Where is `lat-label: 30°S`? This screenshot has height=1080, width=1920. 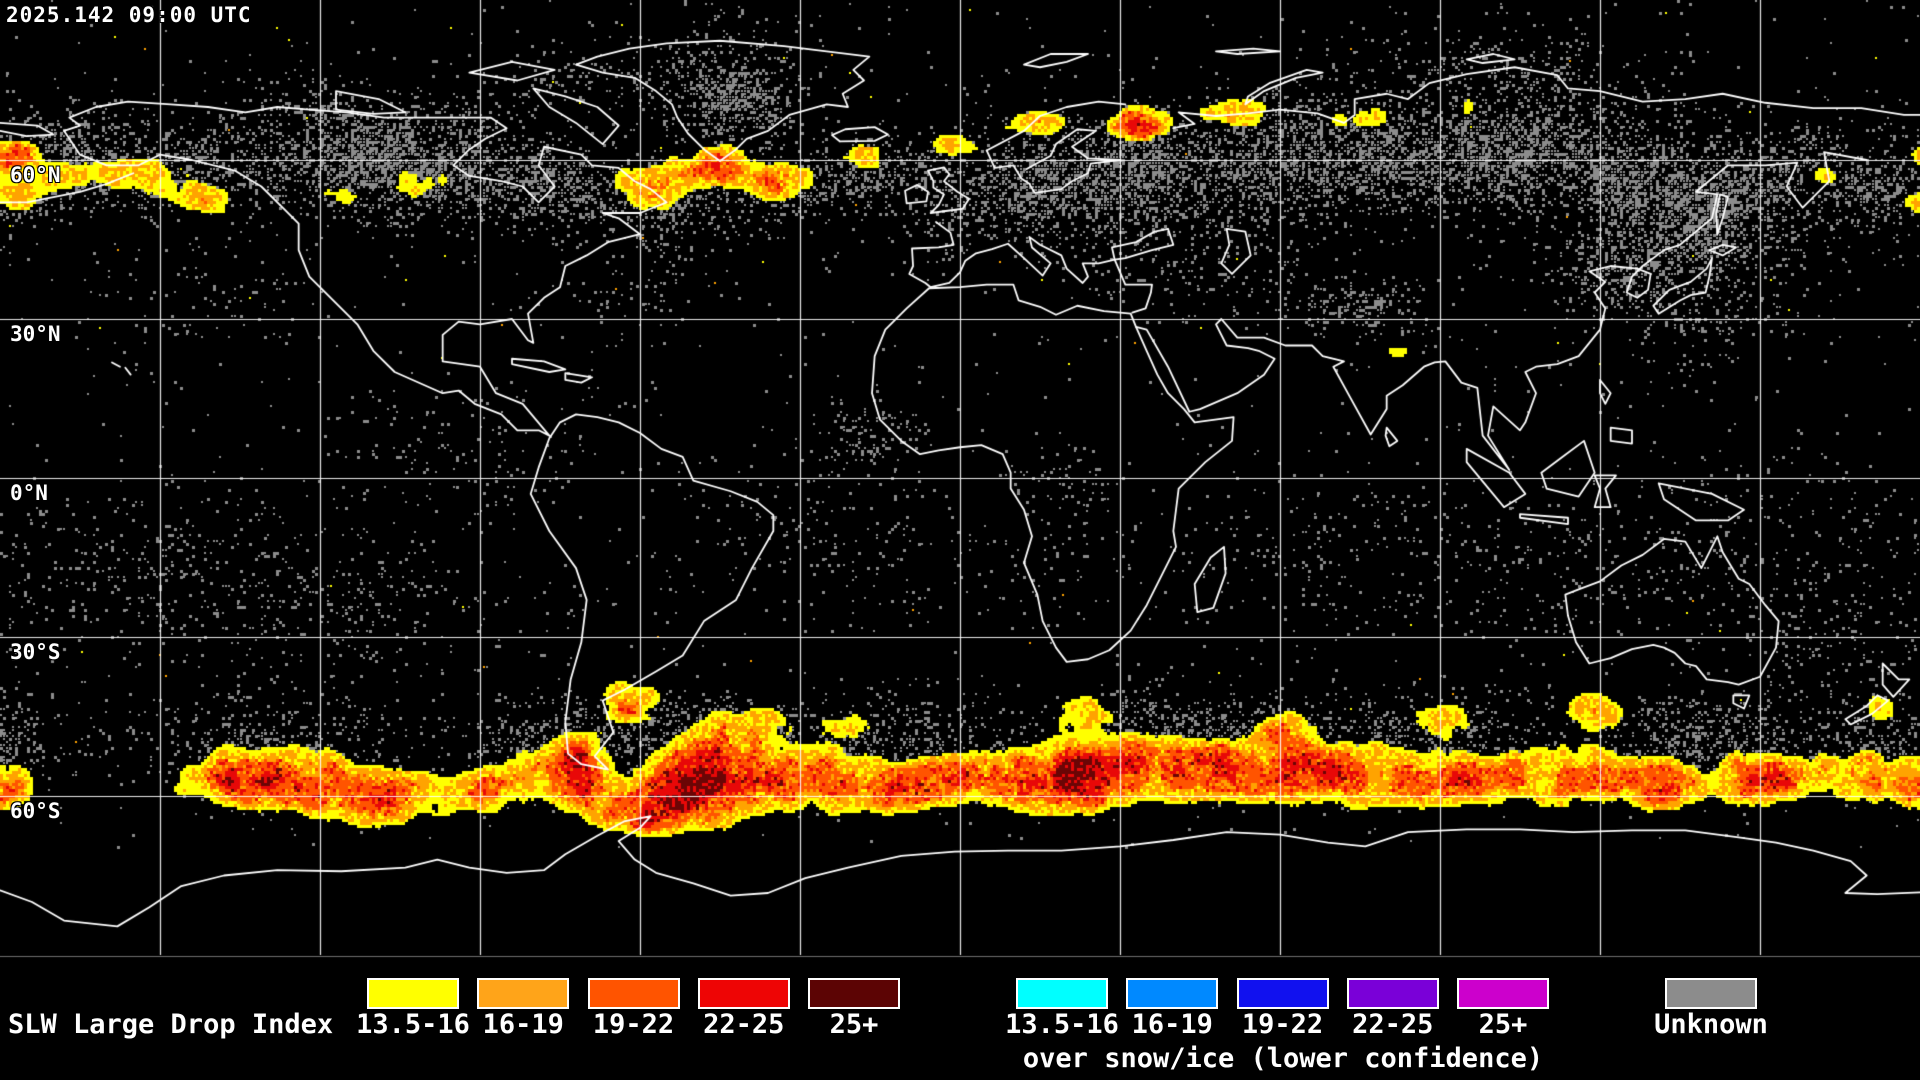 lat-label: 30°S is located at coordinates (35, 652).